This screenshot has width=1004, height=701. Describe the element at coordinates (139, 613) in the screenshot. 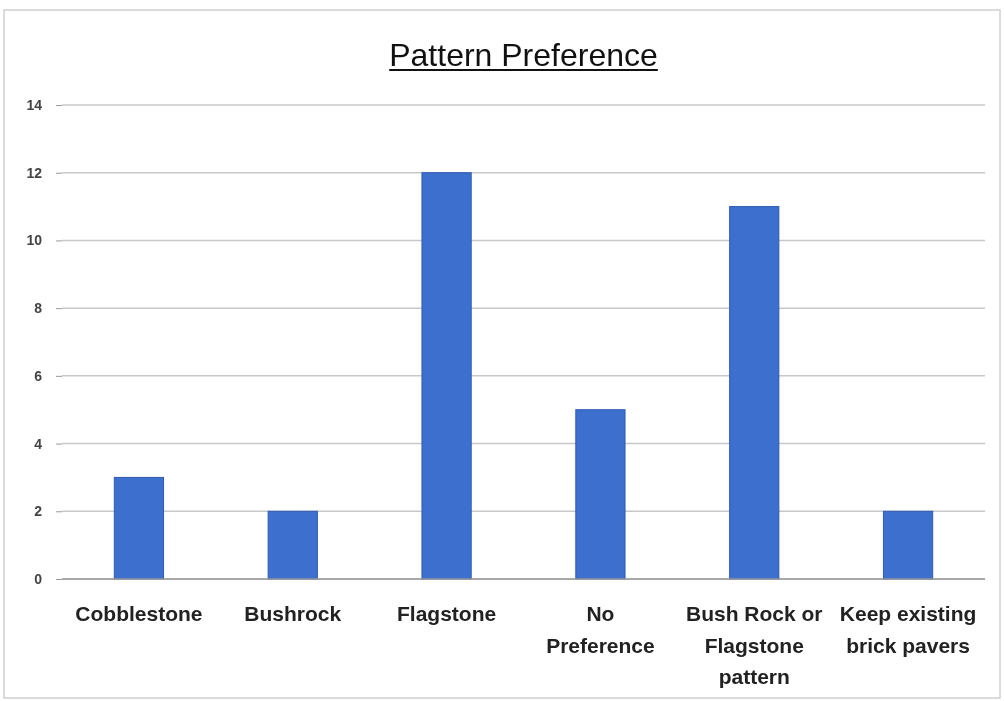

I see `x-tick-label: Cobblestone` at that location.